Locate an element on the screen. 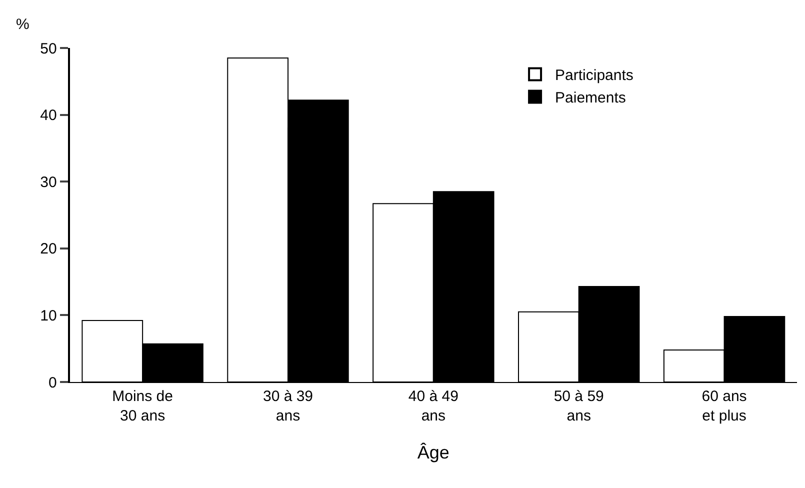  y-tick-label: 50 is located at coordinates (48, 49).